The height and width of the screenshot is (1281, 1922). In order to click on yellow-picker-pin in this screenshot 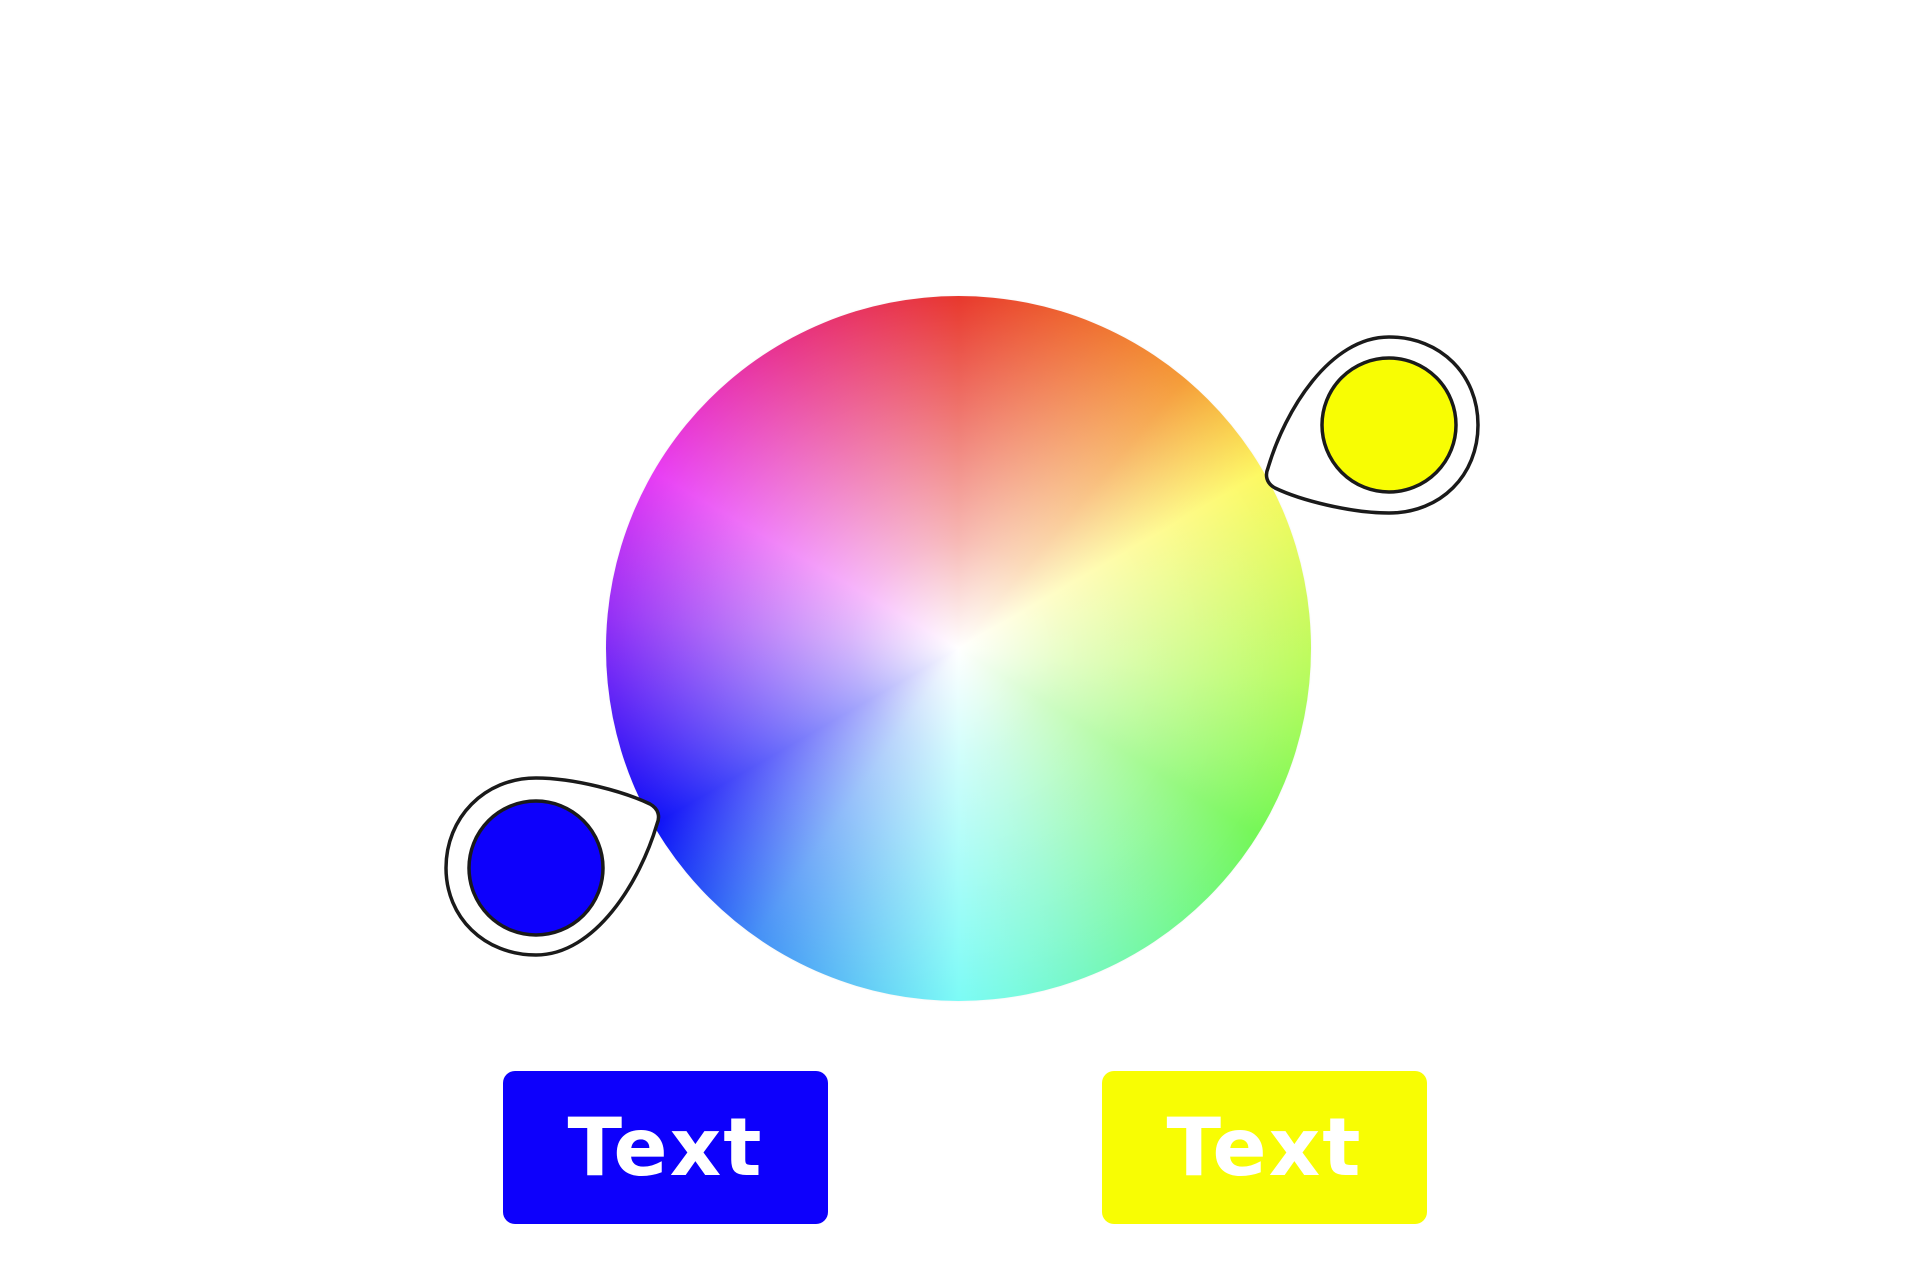, I will do `click(1372, 425)`.